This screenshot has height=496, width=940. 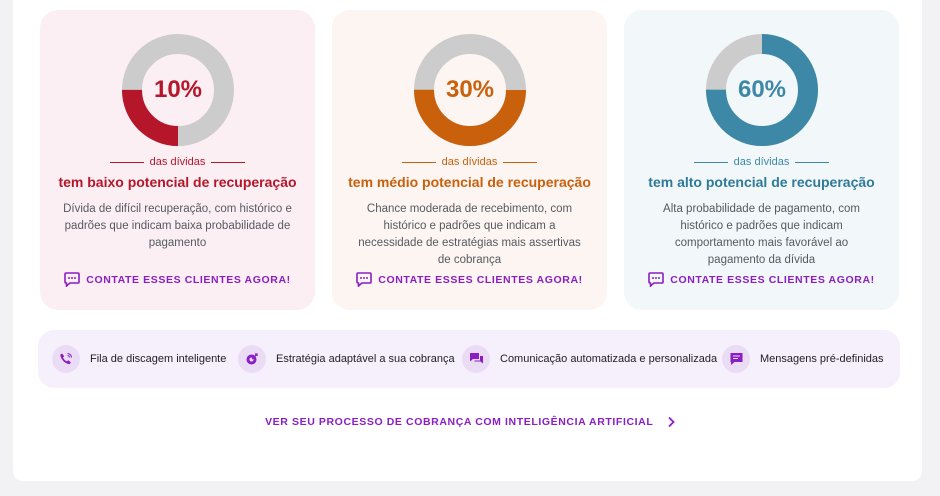 I want to click on card-title-medium: tem médio potencial de recuperação, so click(x=469, y=182).